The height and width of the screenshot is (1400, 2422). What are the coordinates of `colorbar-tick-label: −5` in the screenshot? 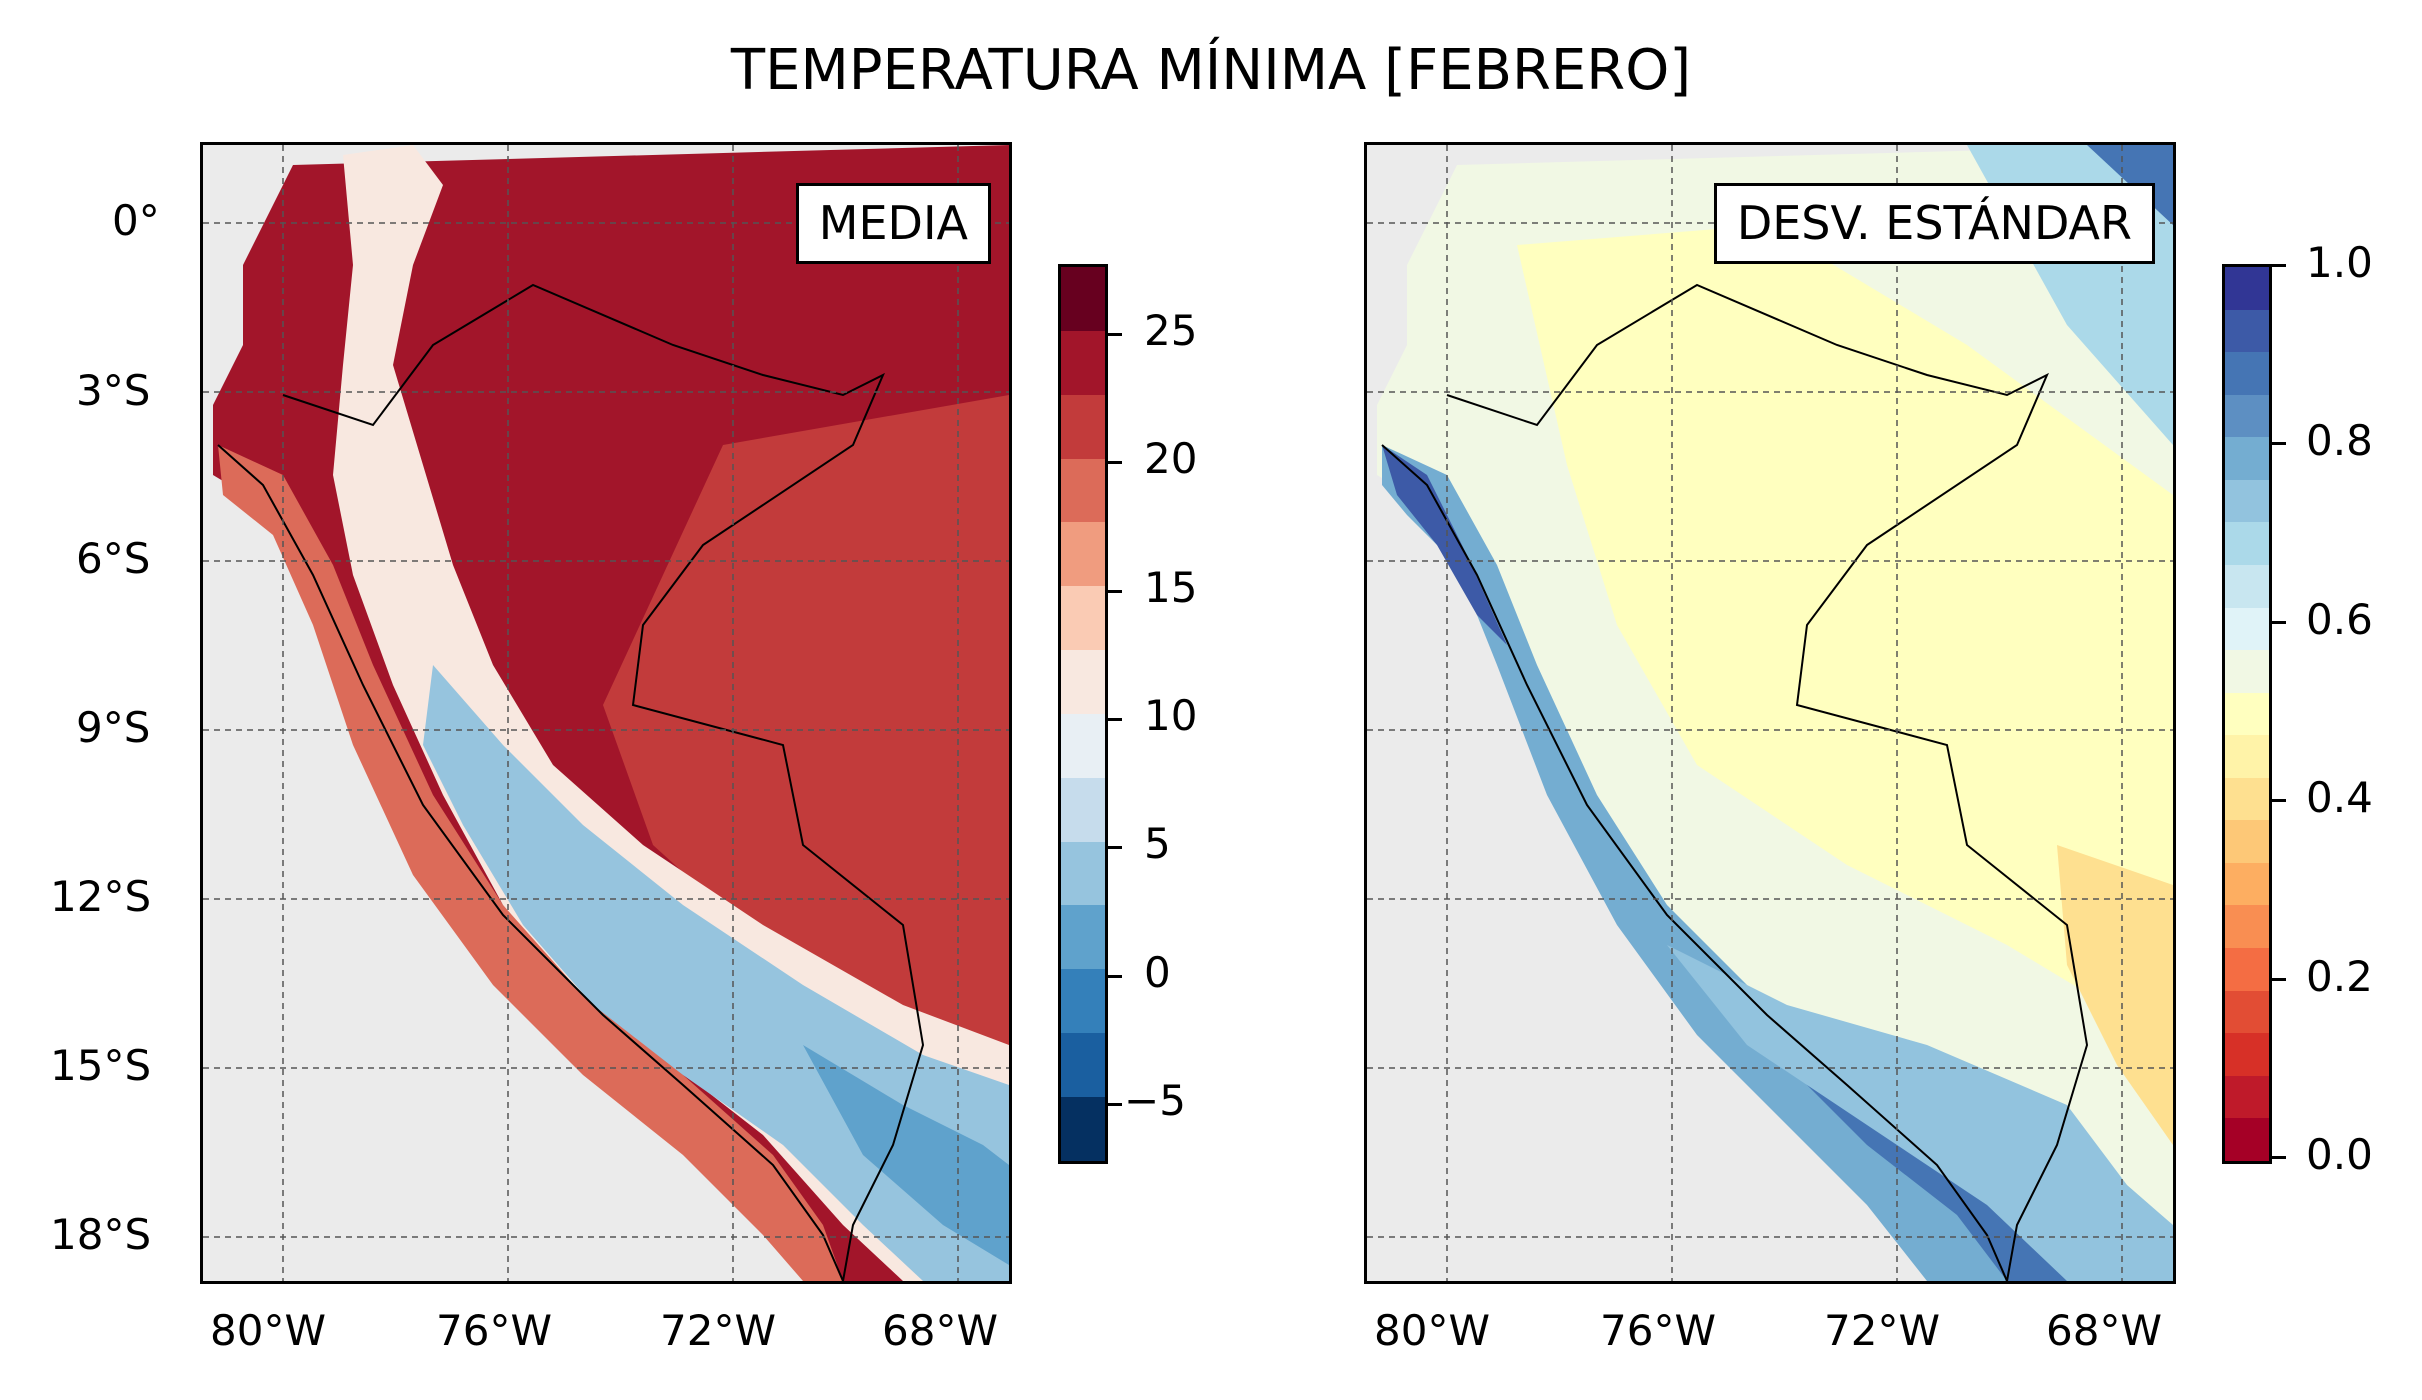 It's located at (1155, 1100).